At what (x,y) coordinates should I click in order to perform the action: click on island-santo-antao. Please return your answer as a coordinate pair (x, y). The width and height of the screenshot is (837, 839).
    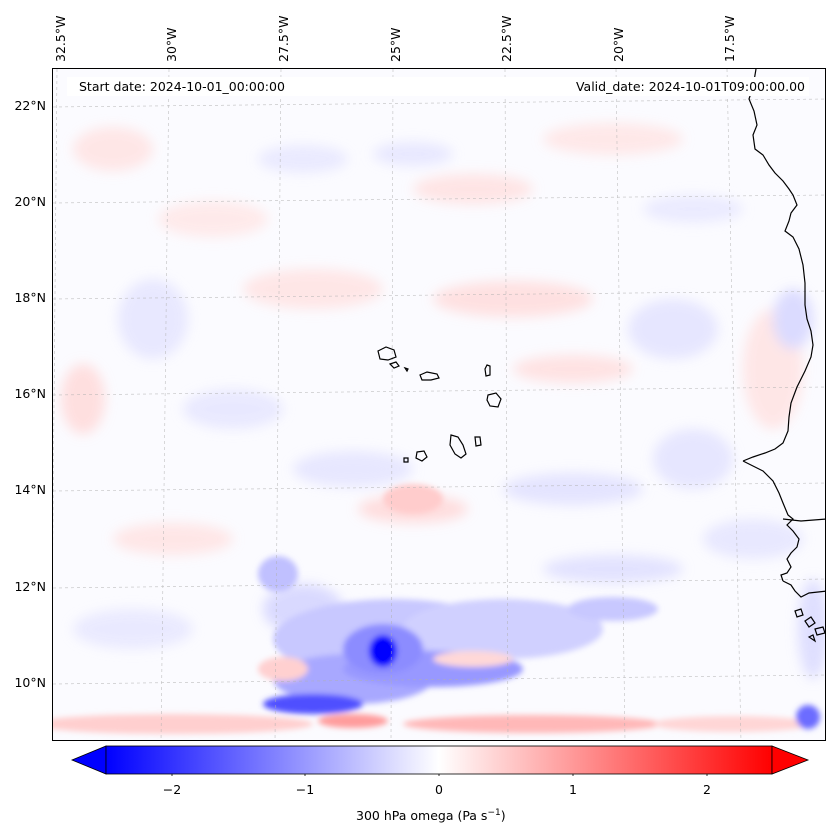
    Looking at the image, I should click on (387, 353).